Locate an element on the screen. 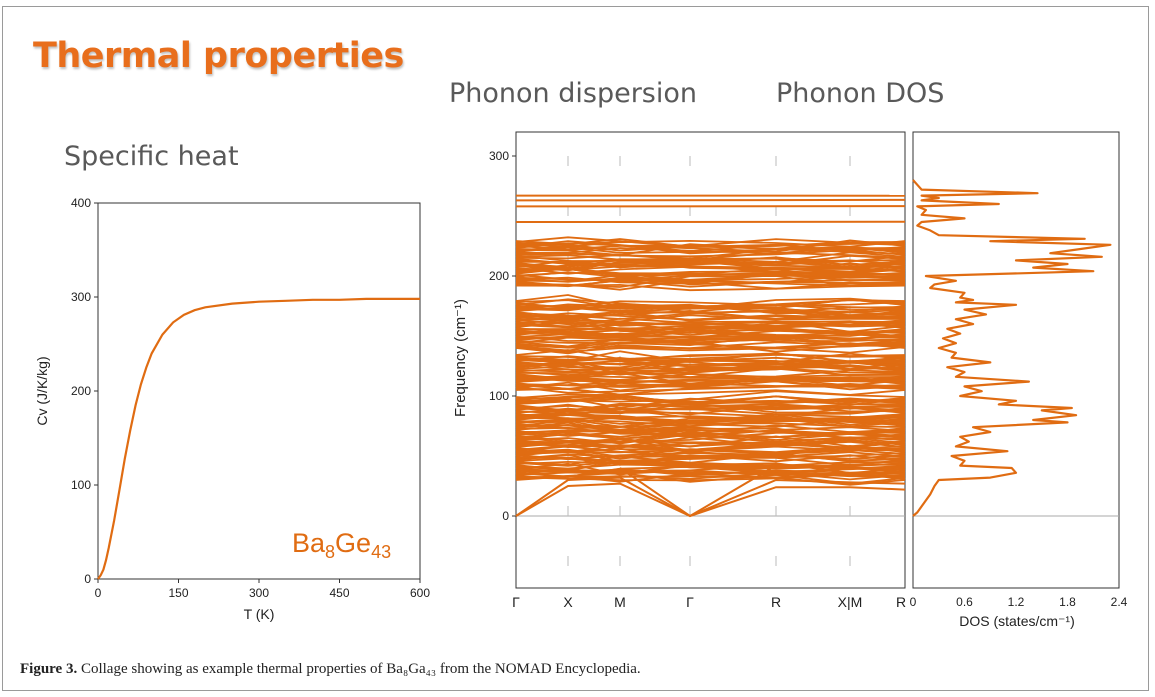 The height and width of the screenshot is (697, 1155). x-tick-label: 1.2 is located at coordinates (1016, 602).